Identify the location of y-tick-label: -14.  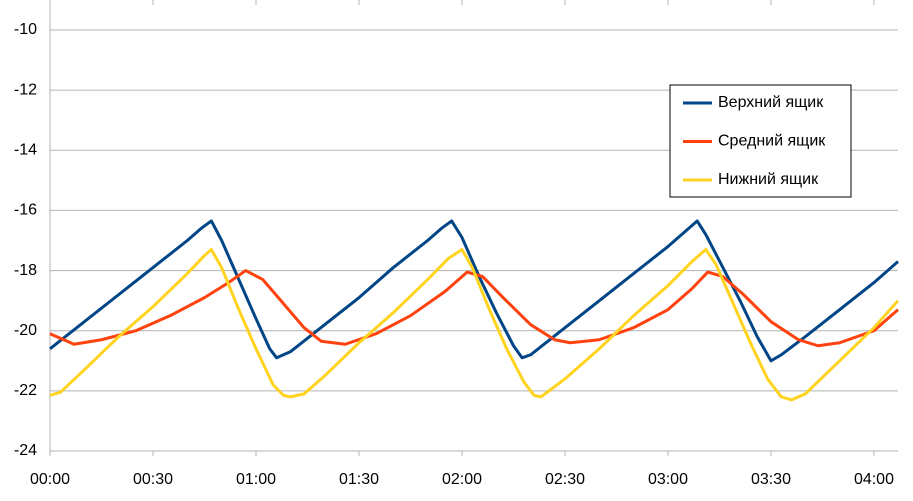
(25, 150).